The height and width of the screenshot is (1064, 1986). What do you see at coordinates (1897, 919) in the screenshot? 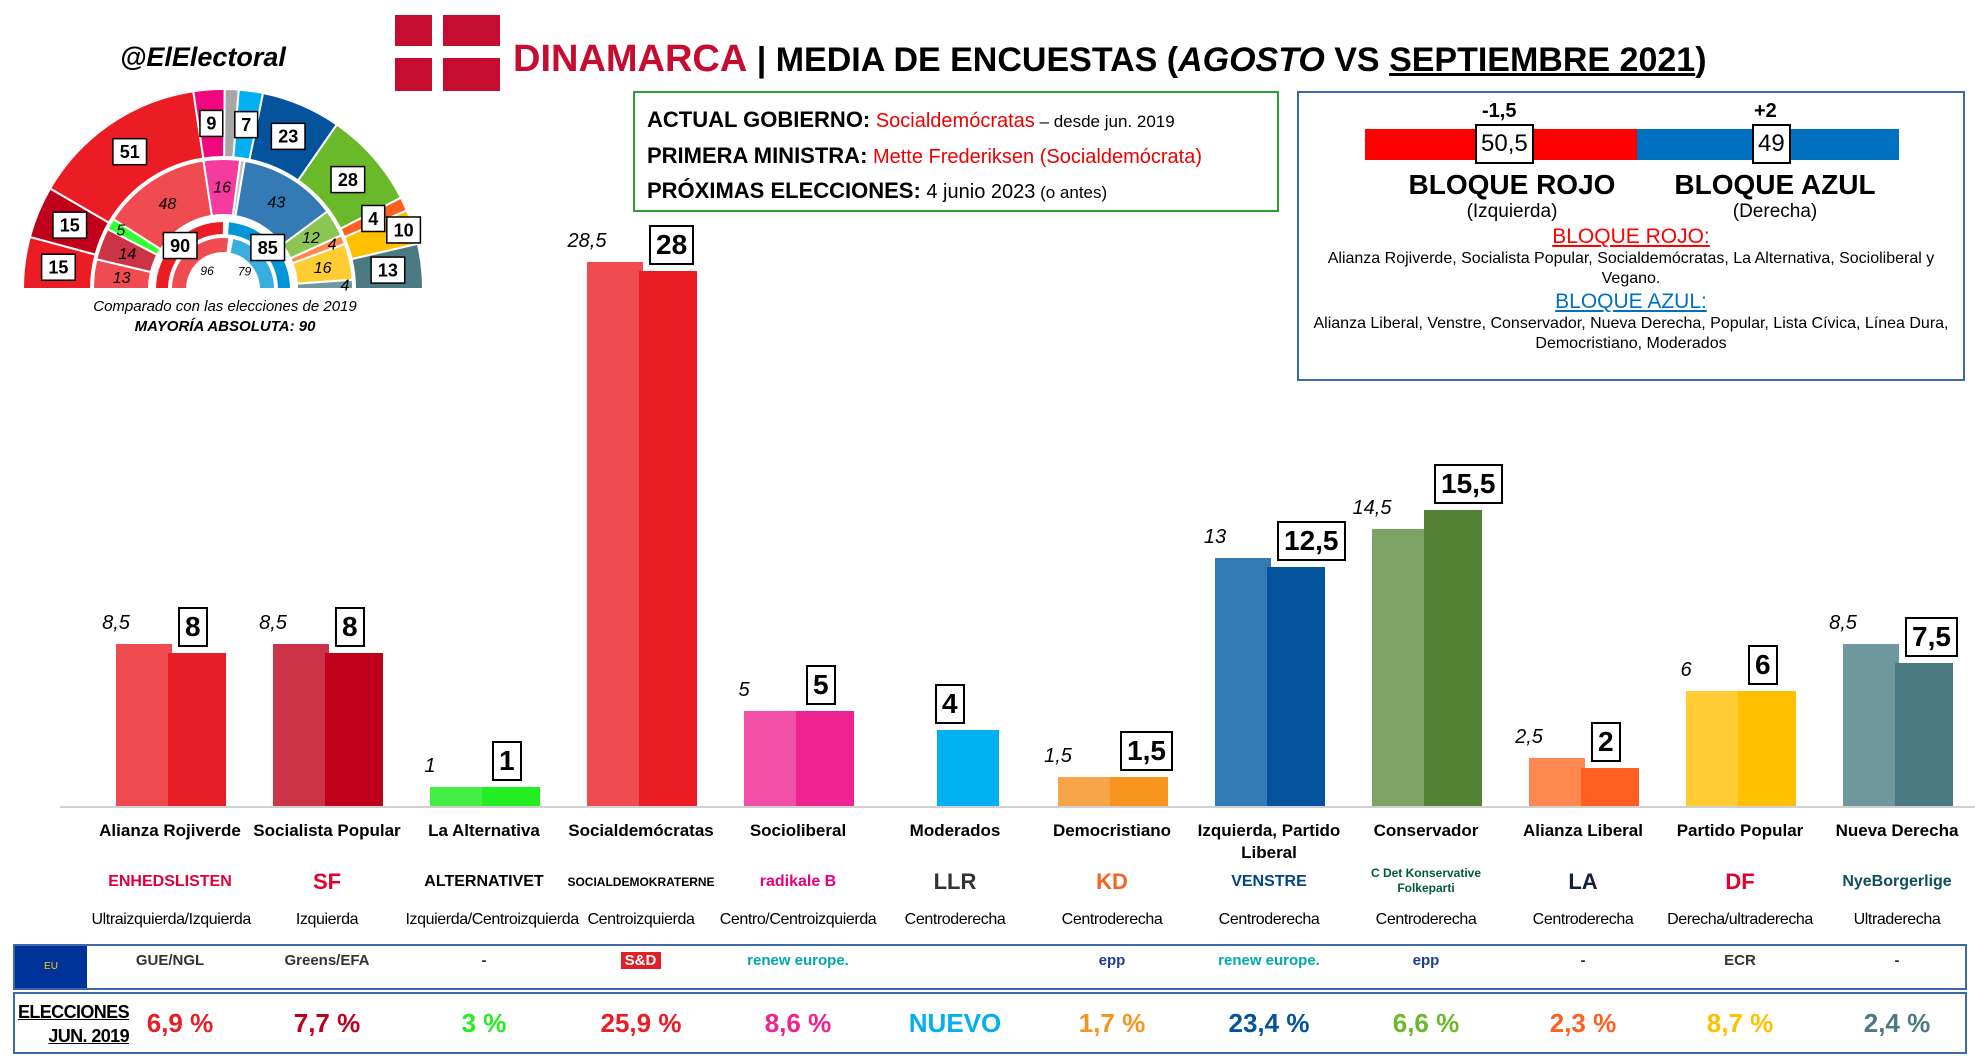
I see `party-ideology: Ultraderecha` at bounding box center [1897, 919].